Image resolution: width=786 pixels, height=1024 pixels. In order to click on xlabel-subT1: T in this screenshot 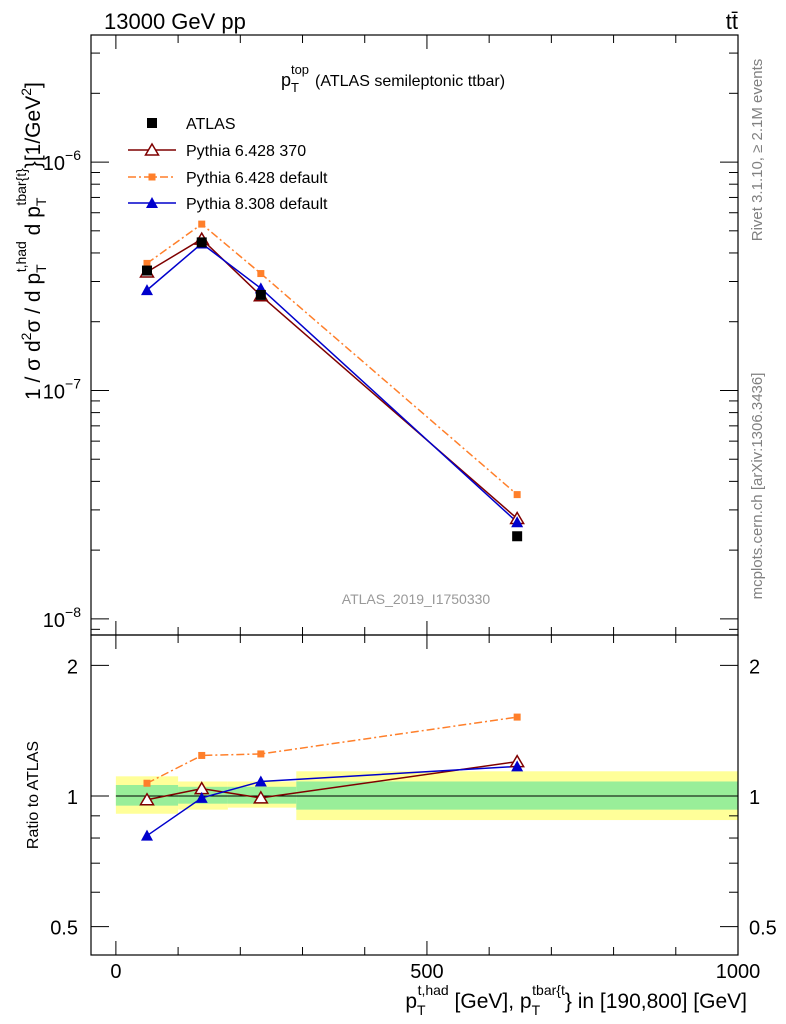, I will do `click(421, 1010)`.